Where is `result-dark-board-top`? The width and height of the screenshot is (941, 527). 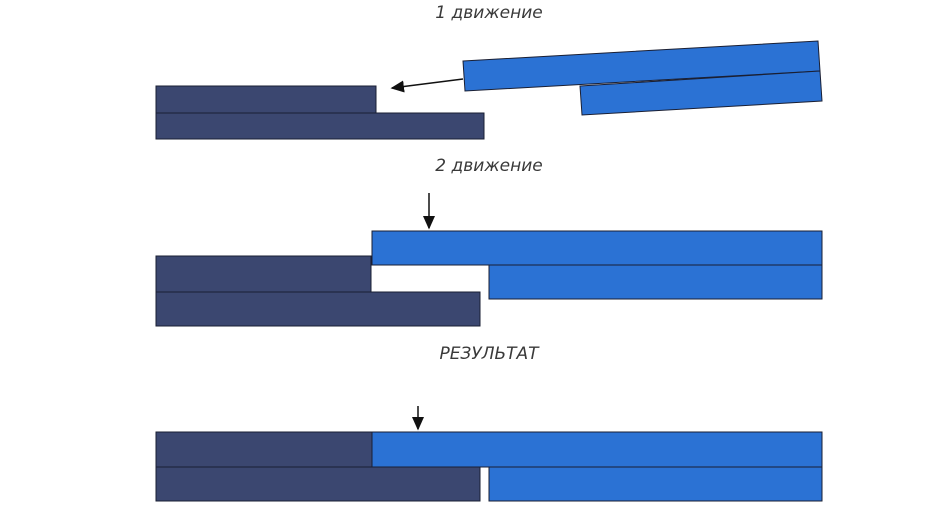 result-dark-board-top is located at coordinates (264, 449).